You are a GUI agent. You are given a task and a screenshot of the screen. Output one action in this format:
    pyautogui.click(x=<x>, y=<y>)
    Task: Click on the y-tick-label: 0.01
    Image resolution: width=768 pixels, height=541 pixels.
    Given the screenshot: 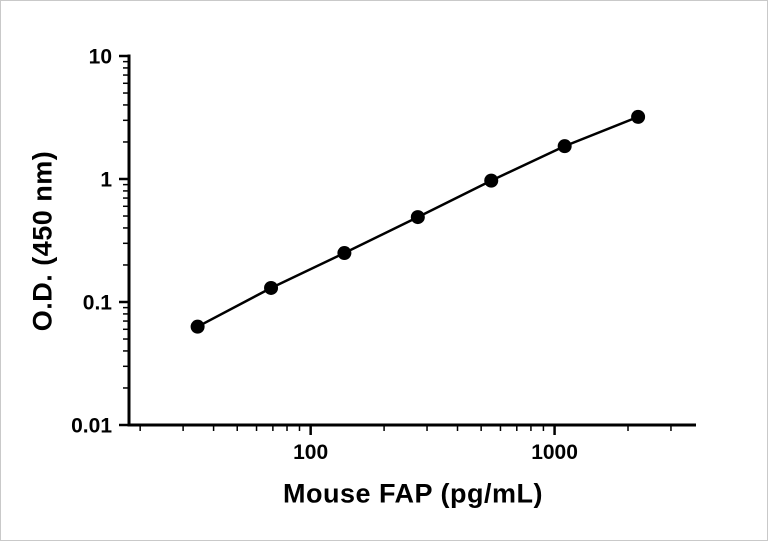 What is the action you would take?
    pyautogui.click(x=91, y=425)
    